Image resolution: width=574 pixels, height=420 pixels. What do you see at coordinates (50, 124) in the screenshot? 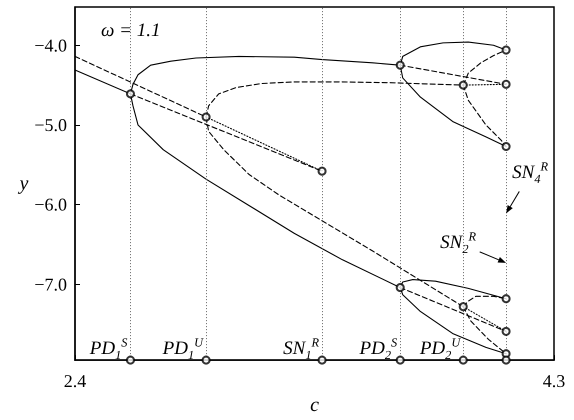
I see `y-tick-label: −5.0` at bounding box center [50, 124].